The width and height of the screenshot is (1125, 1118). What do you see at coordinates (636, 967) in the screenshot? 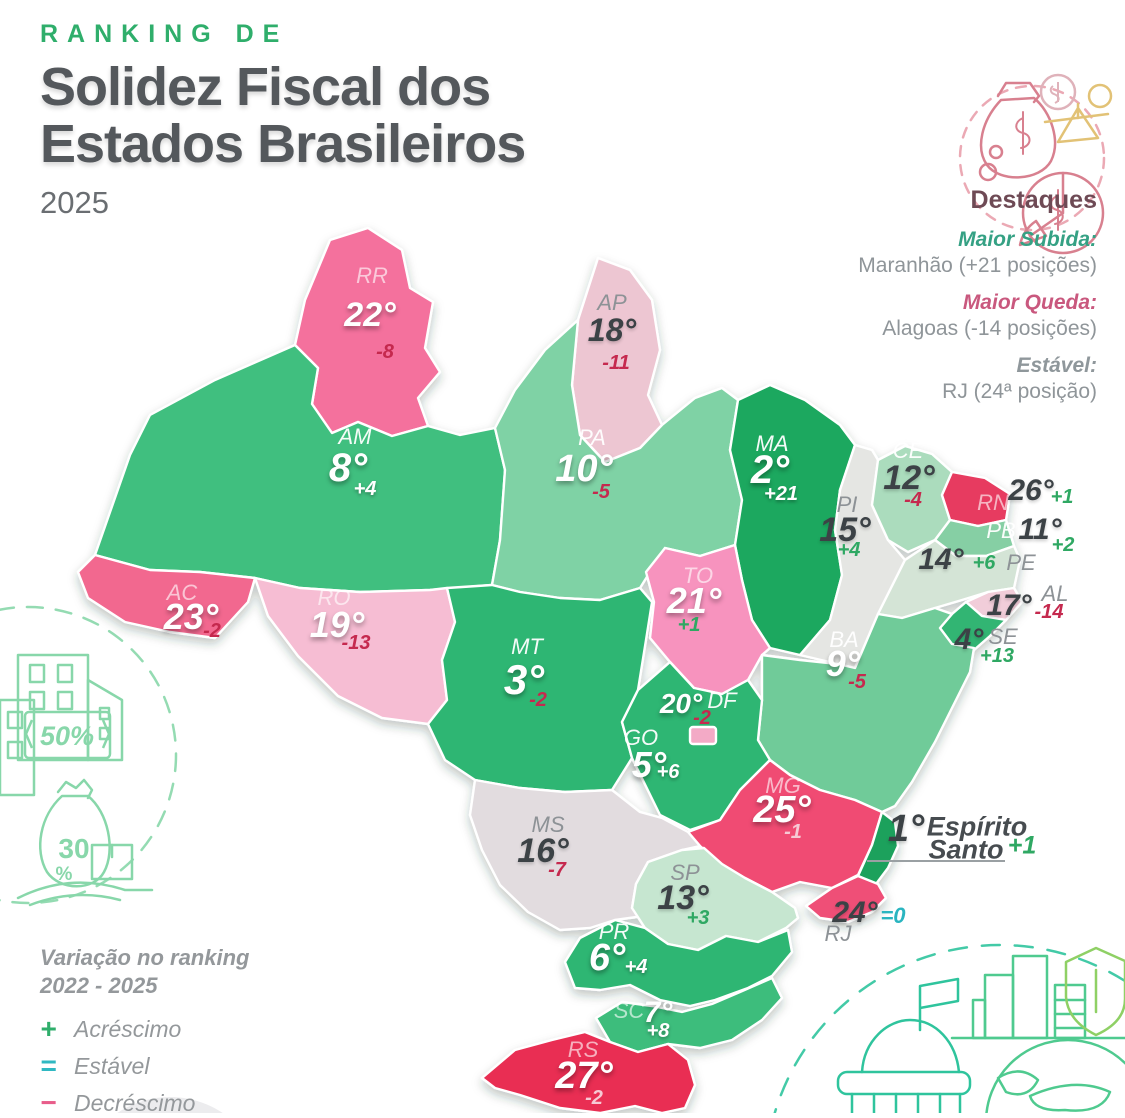
I see `pr-chg-white: +4` at bounding box center [636, 967].